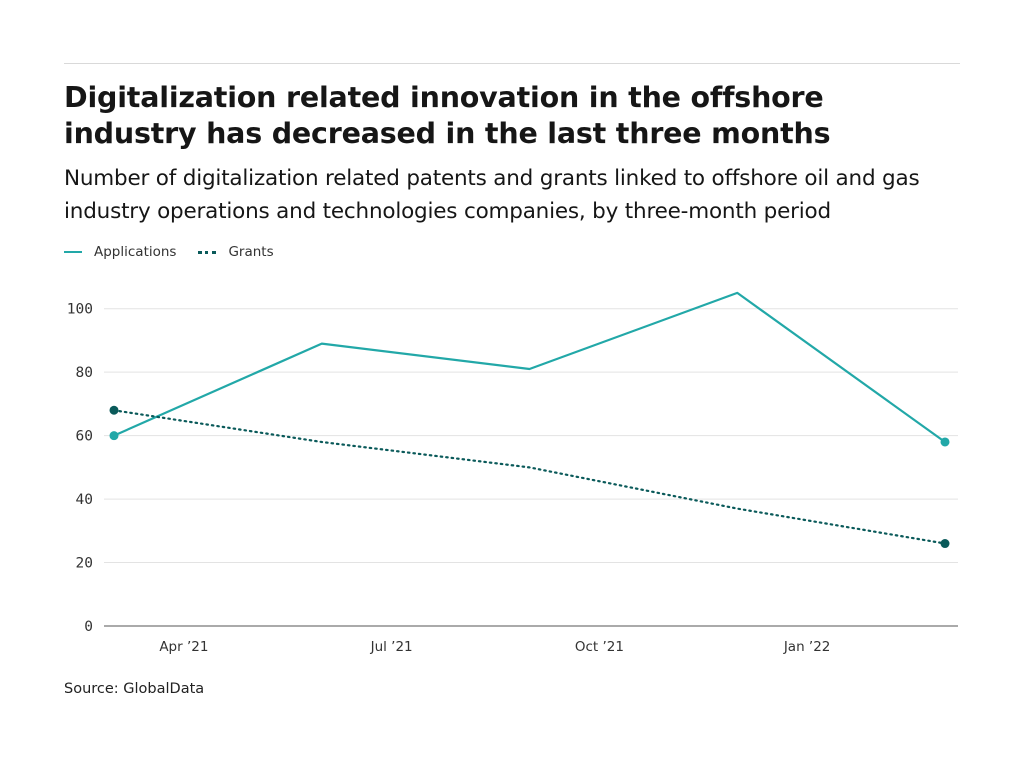  I want to click on legend-item-applications: Applications, so click(120, 252).